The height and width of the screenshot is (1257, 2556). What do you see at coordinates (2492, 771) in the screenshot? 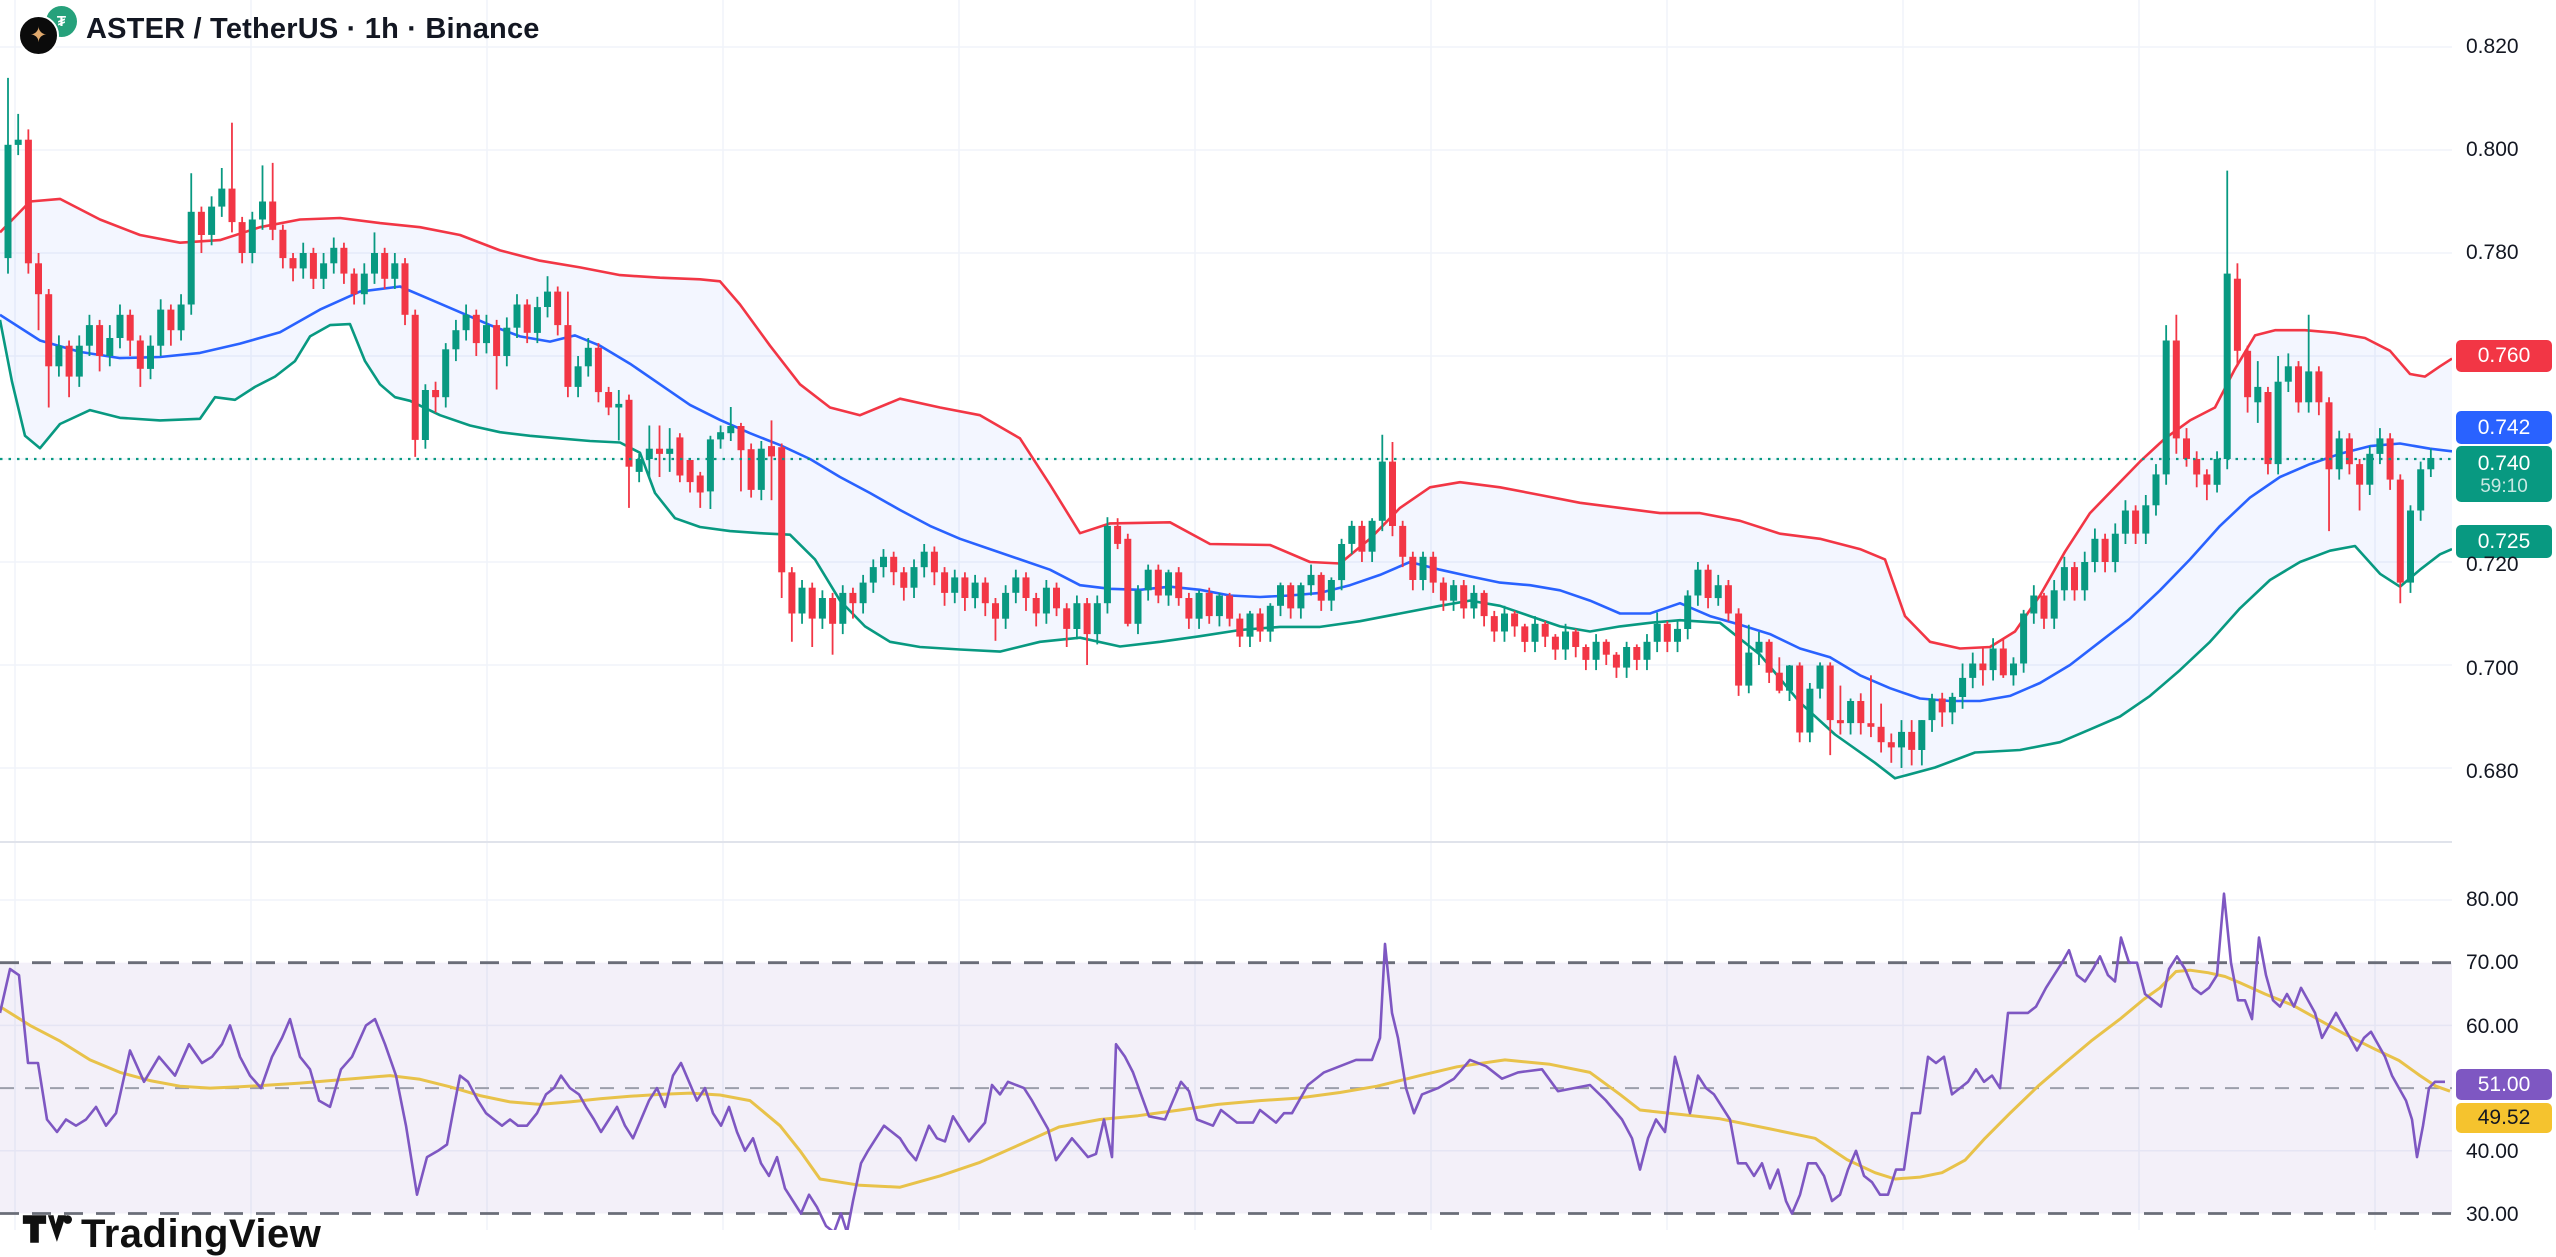
I see `price-axis-label: 0.680` at bounding box center [2492, 771].